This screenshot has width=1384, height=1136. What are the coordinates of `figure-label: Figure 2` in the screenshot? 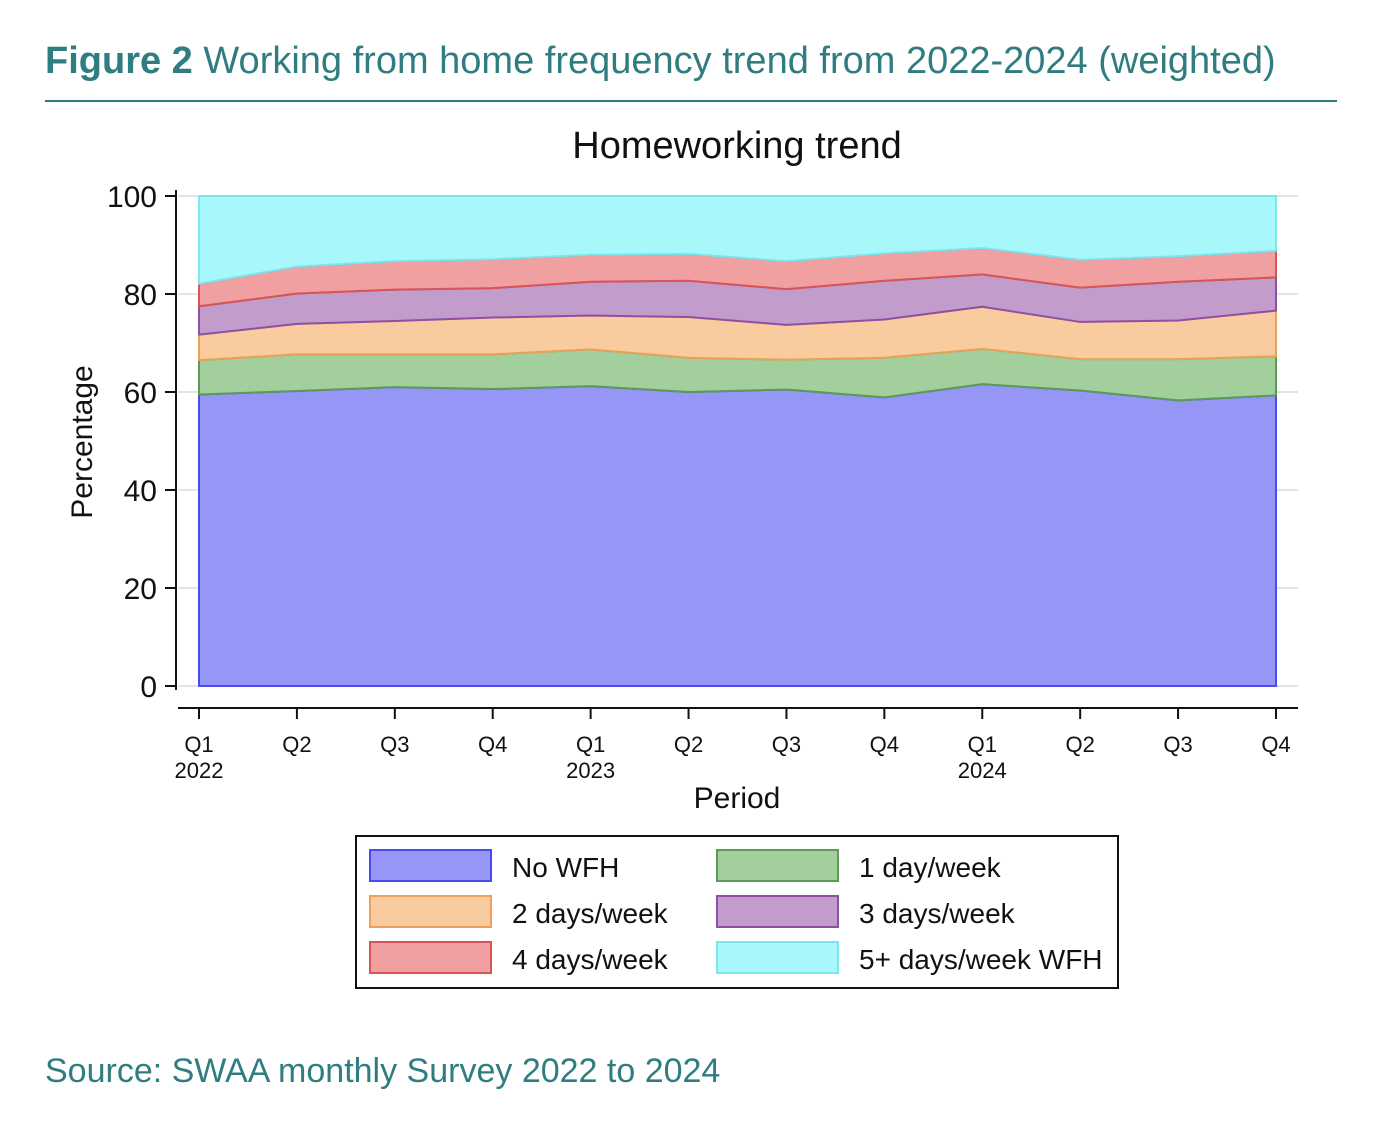 It's located at (119, 61).